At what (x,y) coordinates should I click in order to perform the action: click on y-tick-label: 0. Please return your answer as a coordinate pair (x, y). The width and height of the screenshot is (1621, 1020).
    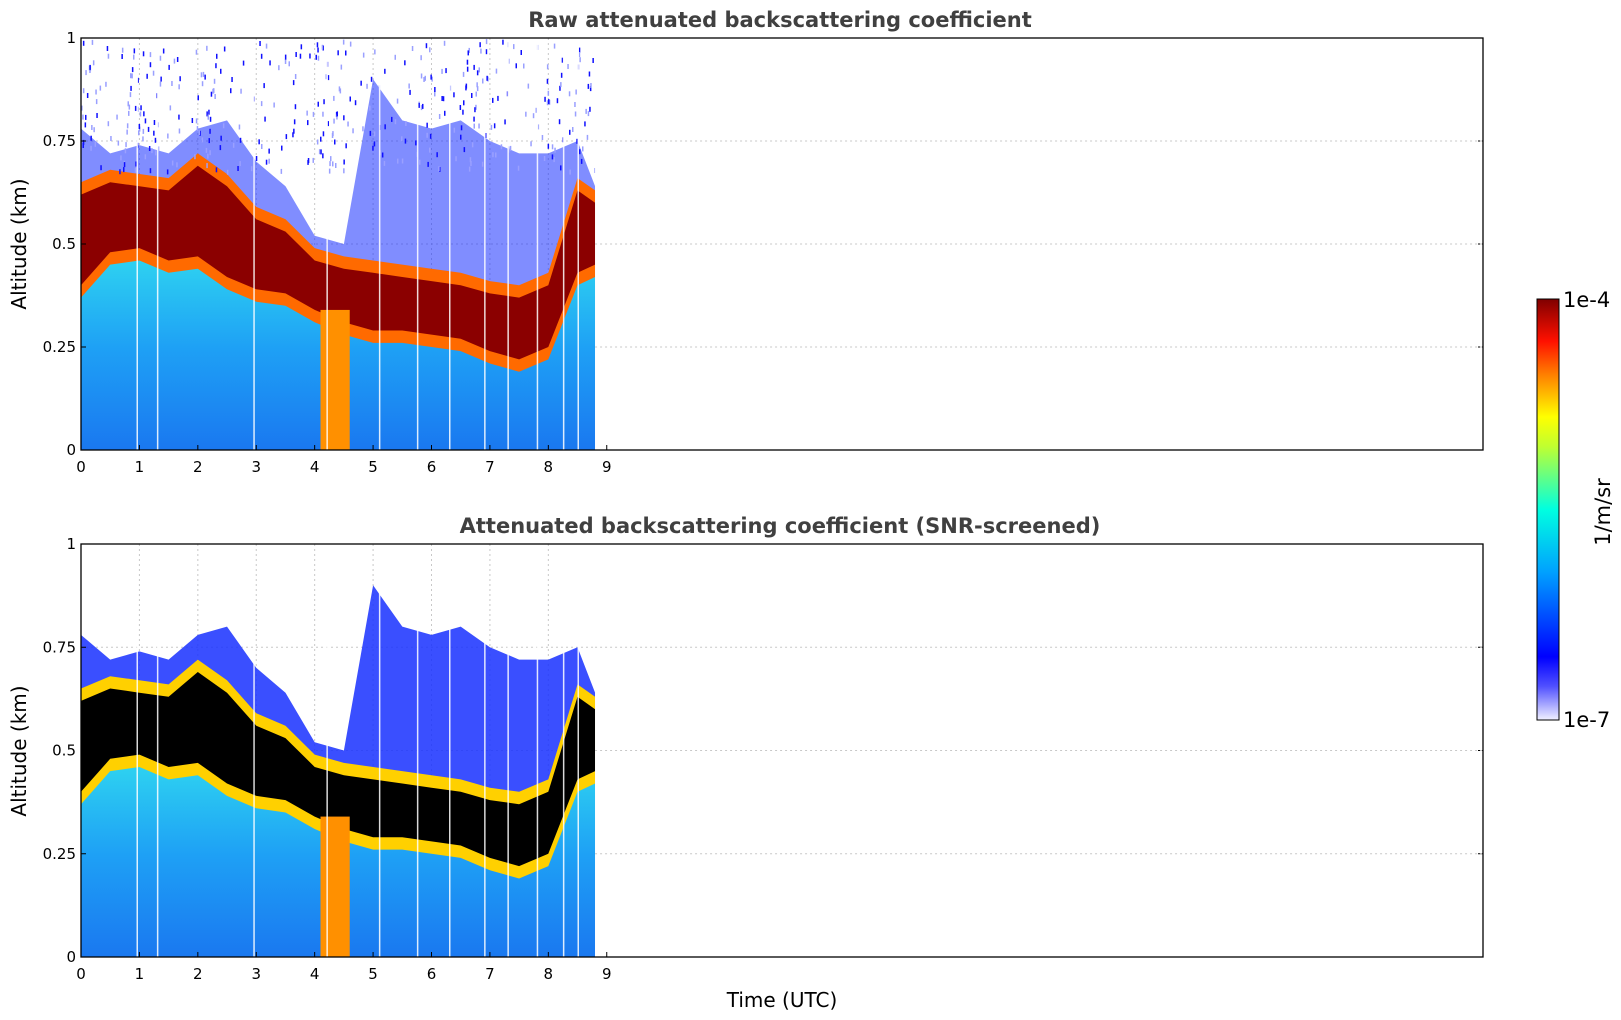
    Looking at the image, I should click on (71, 957).